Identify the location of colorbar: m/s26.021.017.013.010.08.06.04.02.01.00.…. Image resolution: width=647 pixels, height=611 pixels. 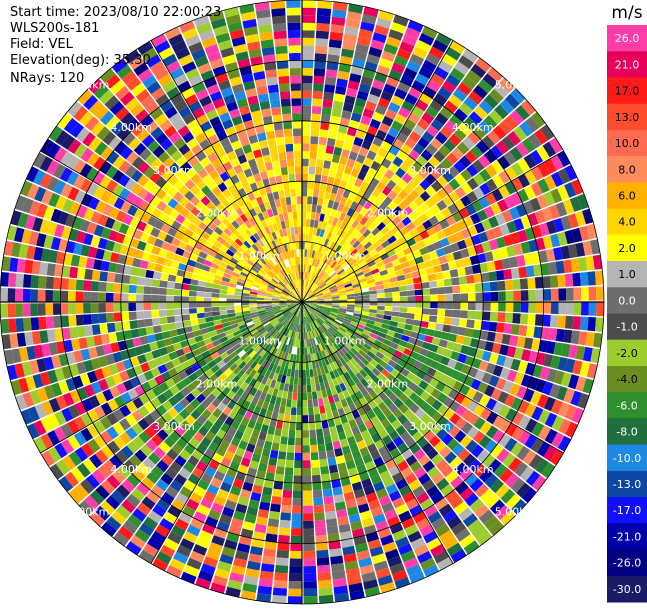
(627, 303).